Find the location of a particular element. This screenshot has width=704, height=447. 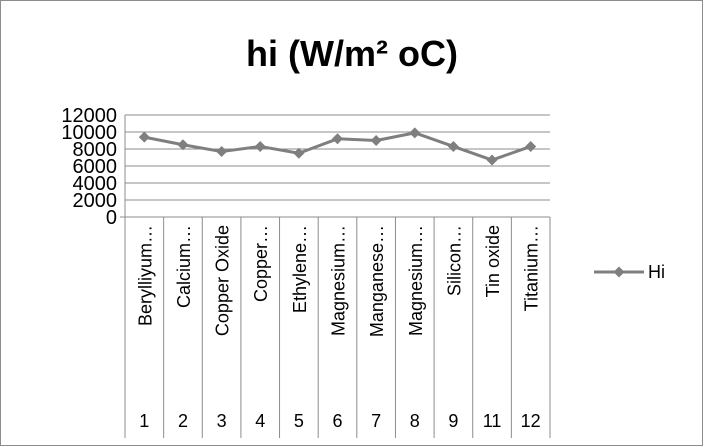

x-category-label: Copper Oxide is located at coordinates (223, 280).